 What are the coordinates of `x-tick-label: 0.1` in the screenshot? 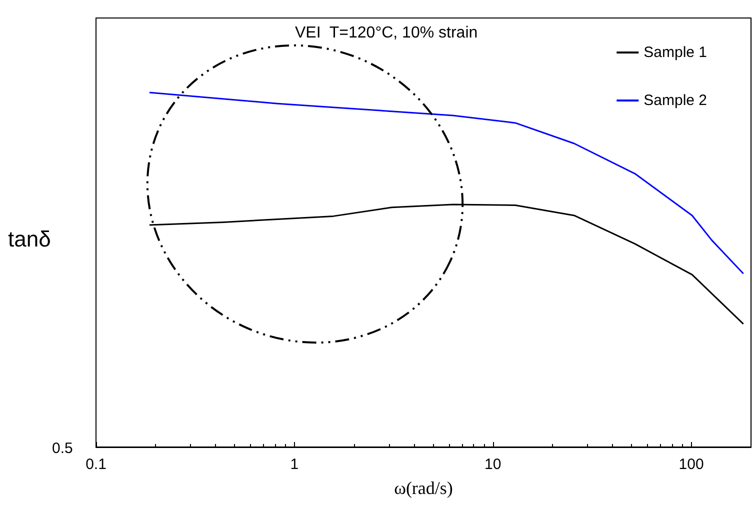 It's located at (96, 464).